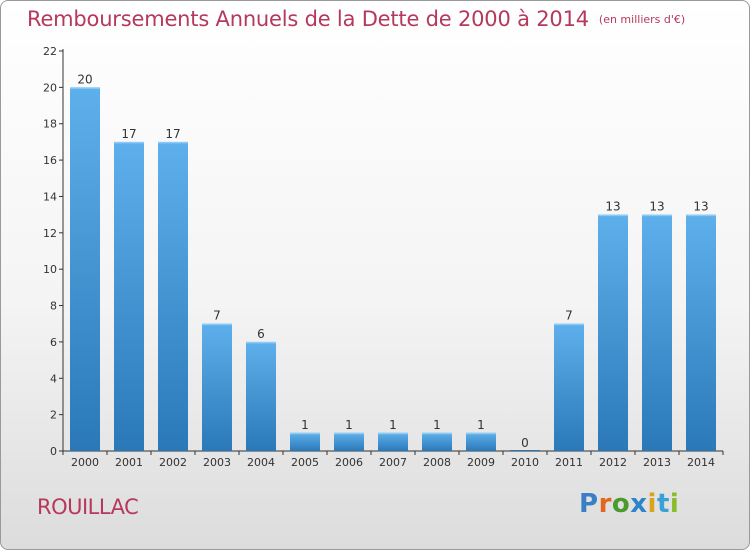 The image size is (750, 550). What do you see at coordinates (305, 441) in the screenshot?
I see `bar-2005` at bounding box center [305, 441].